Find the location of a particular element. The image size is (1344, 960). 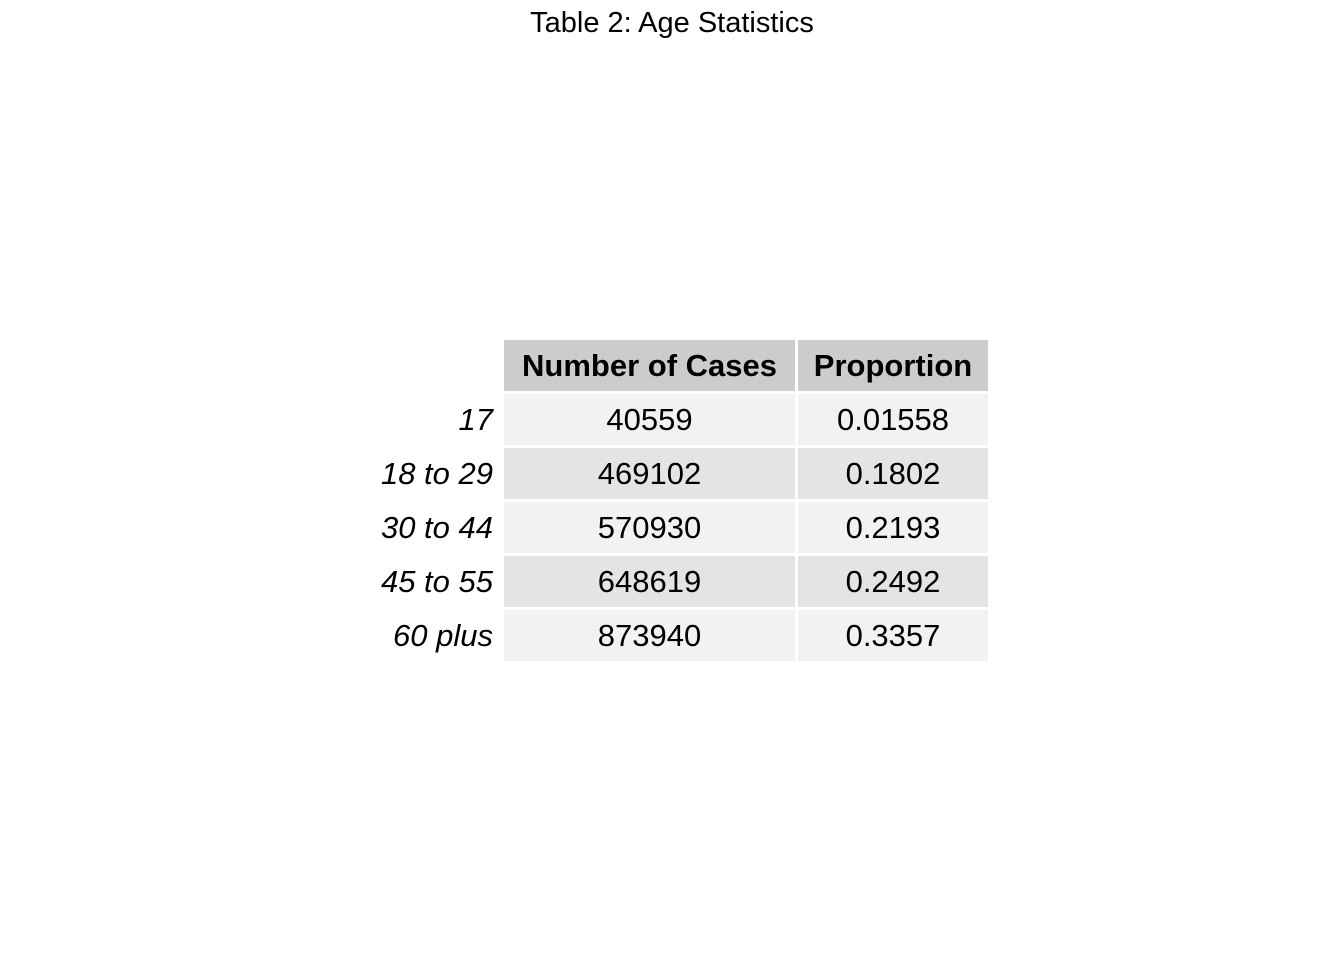

row-label: 18 to 29 is located at coordinates (436, 473).